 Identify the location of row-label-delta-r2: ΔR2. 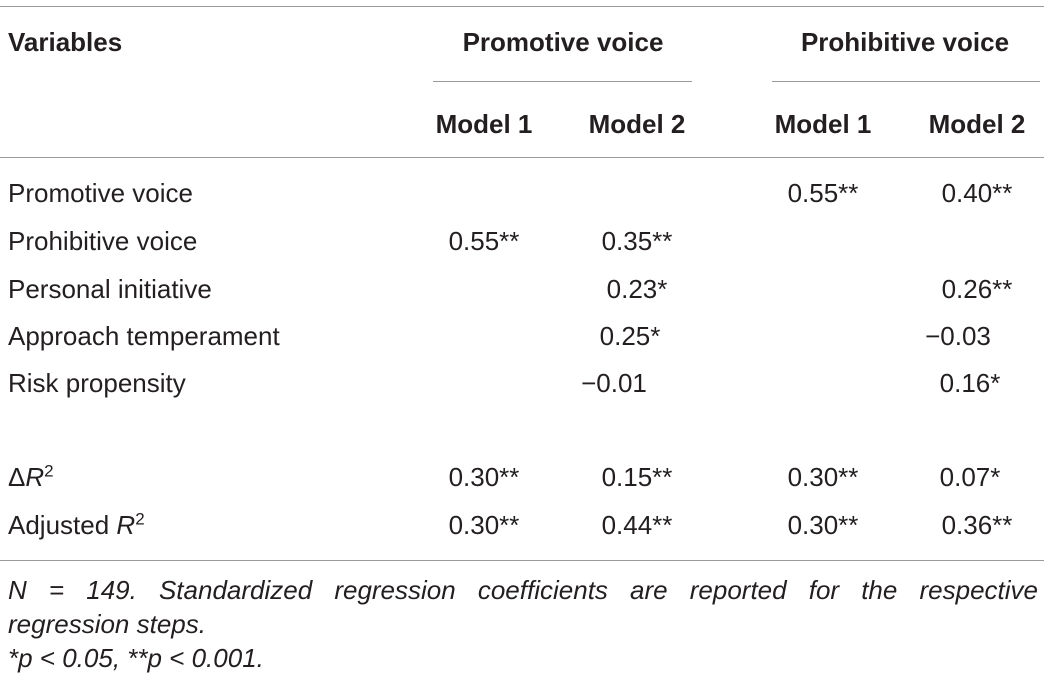
(31, 477).